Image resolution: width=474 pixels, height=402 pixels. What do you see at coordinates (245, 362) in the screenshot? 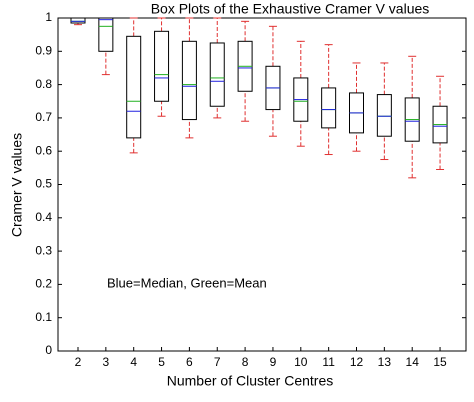
I see `x-tick-label: 8` at bounding box center [245, 362].